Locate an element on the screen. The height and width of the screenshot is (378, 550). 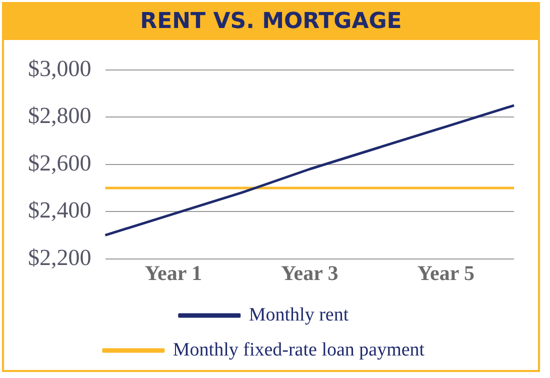
x-tick-label: Year 1 is located at coordinates (173, 272).